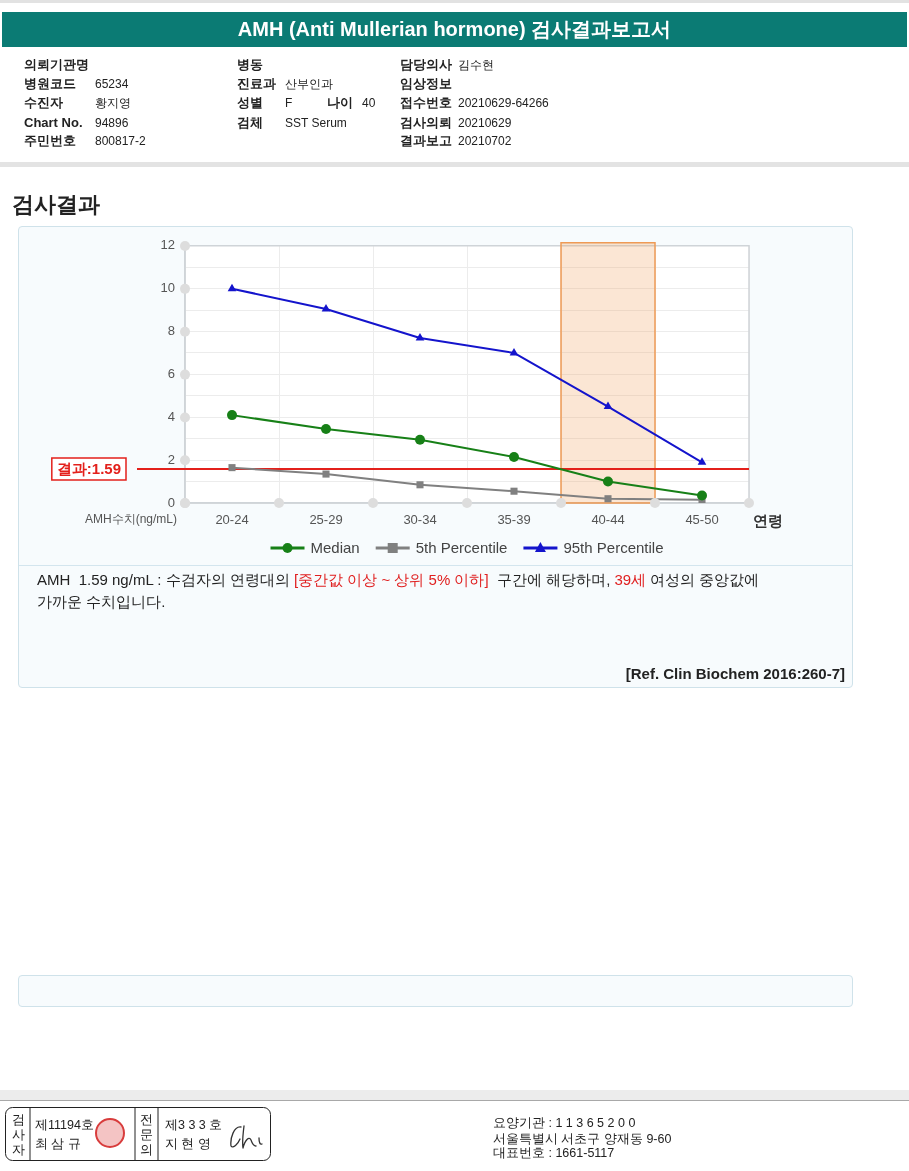 The image size is (909, 1171). What do you see at coordinates (171, 373) in the screenshot?
I see `y-tick-label: 6` at bounding box center [171, 373].